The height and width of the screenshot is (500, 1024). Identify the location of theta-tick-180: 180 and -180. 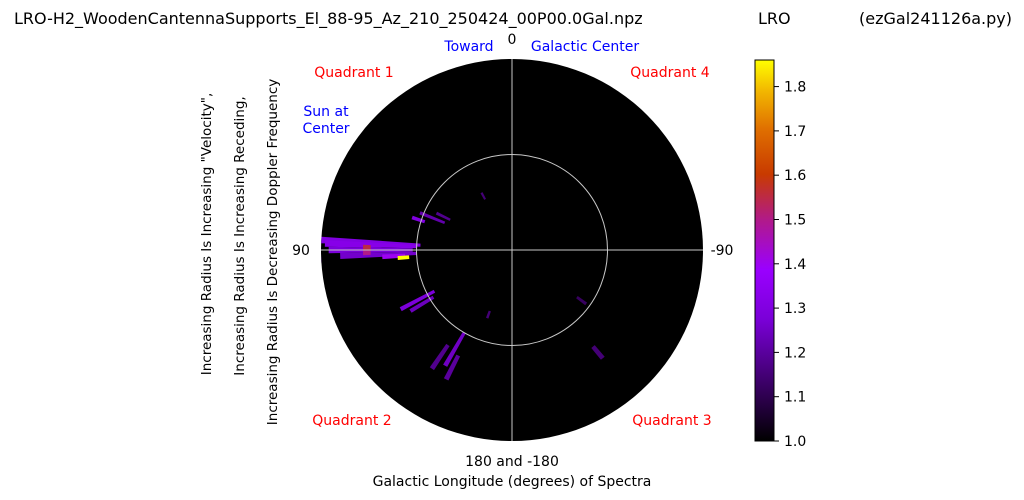
(512, 462).